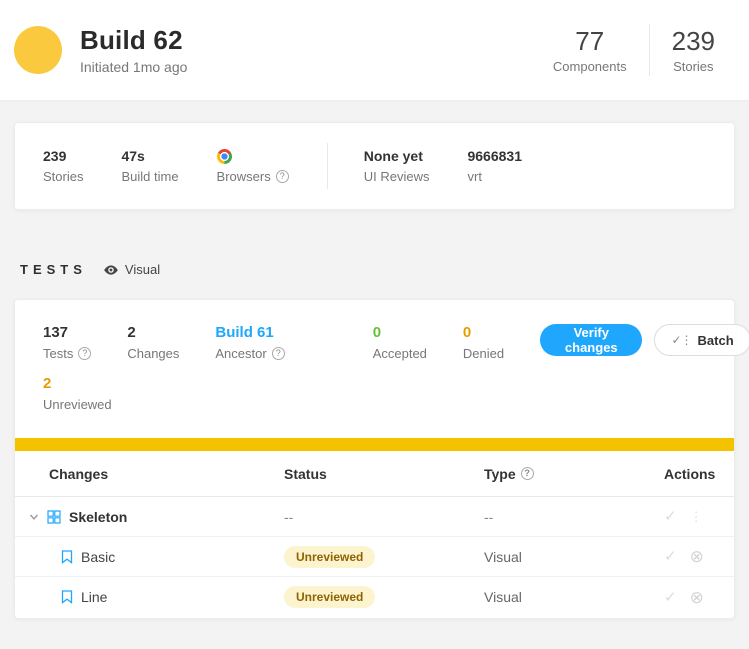 This screenshot has width=749, height=649. What do you see at coordinates (131, 269) in the screenshot?
I see `visual-mode-label: Visual` at bounding box center [131, 269].